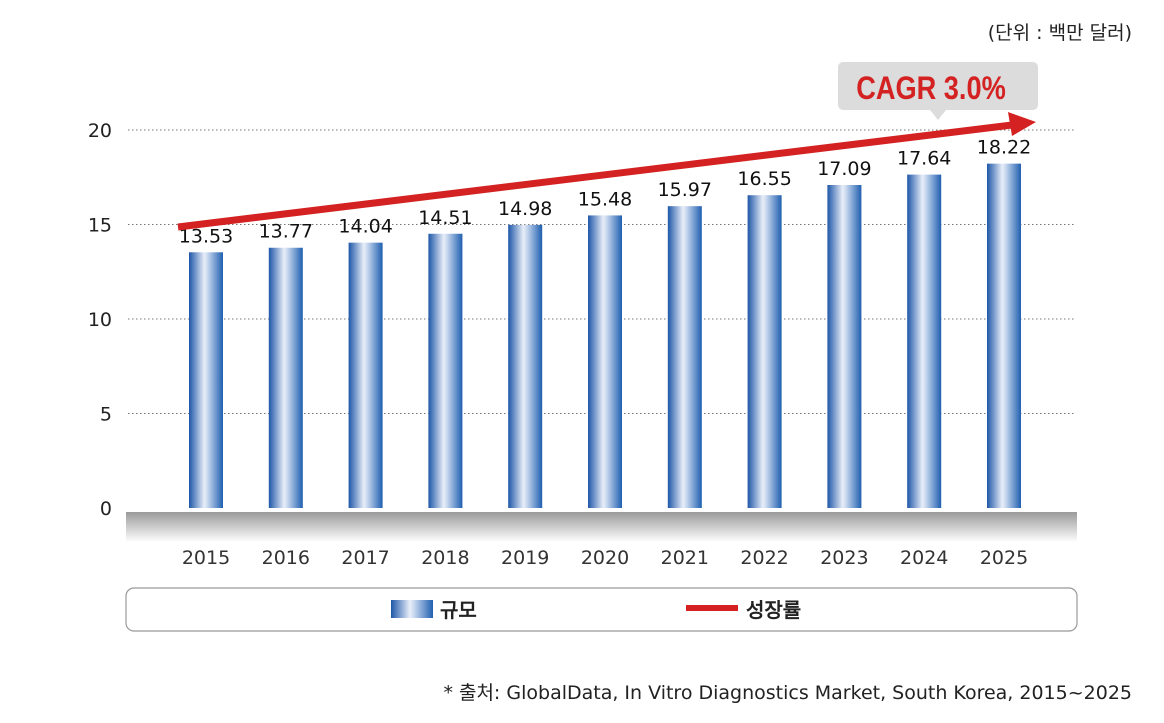 The width and height of the screenshot is (1164, 723). Describe the element at coordinates (605, 558) in the screenshot. I see `x-tick-label-2020: 2020` at that location.